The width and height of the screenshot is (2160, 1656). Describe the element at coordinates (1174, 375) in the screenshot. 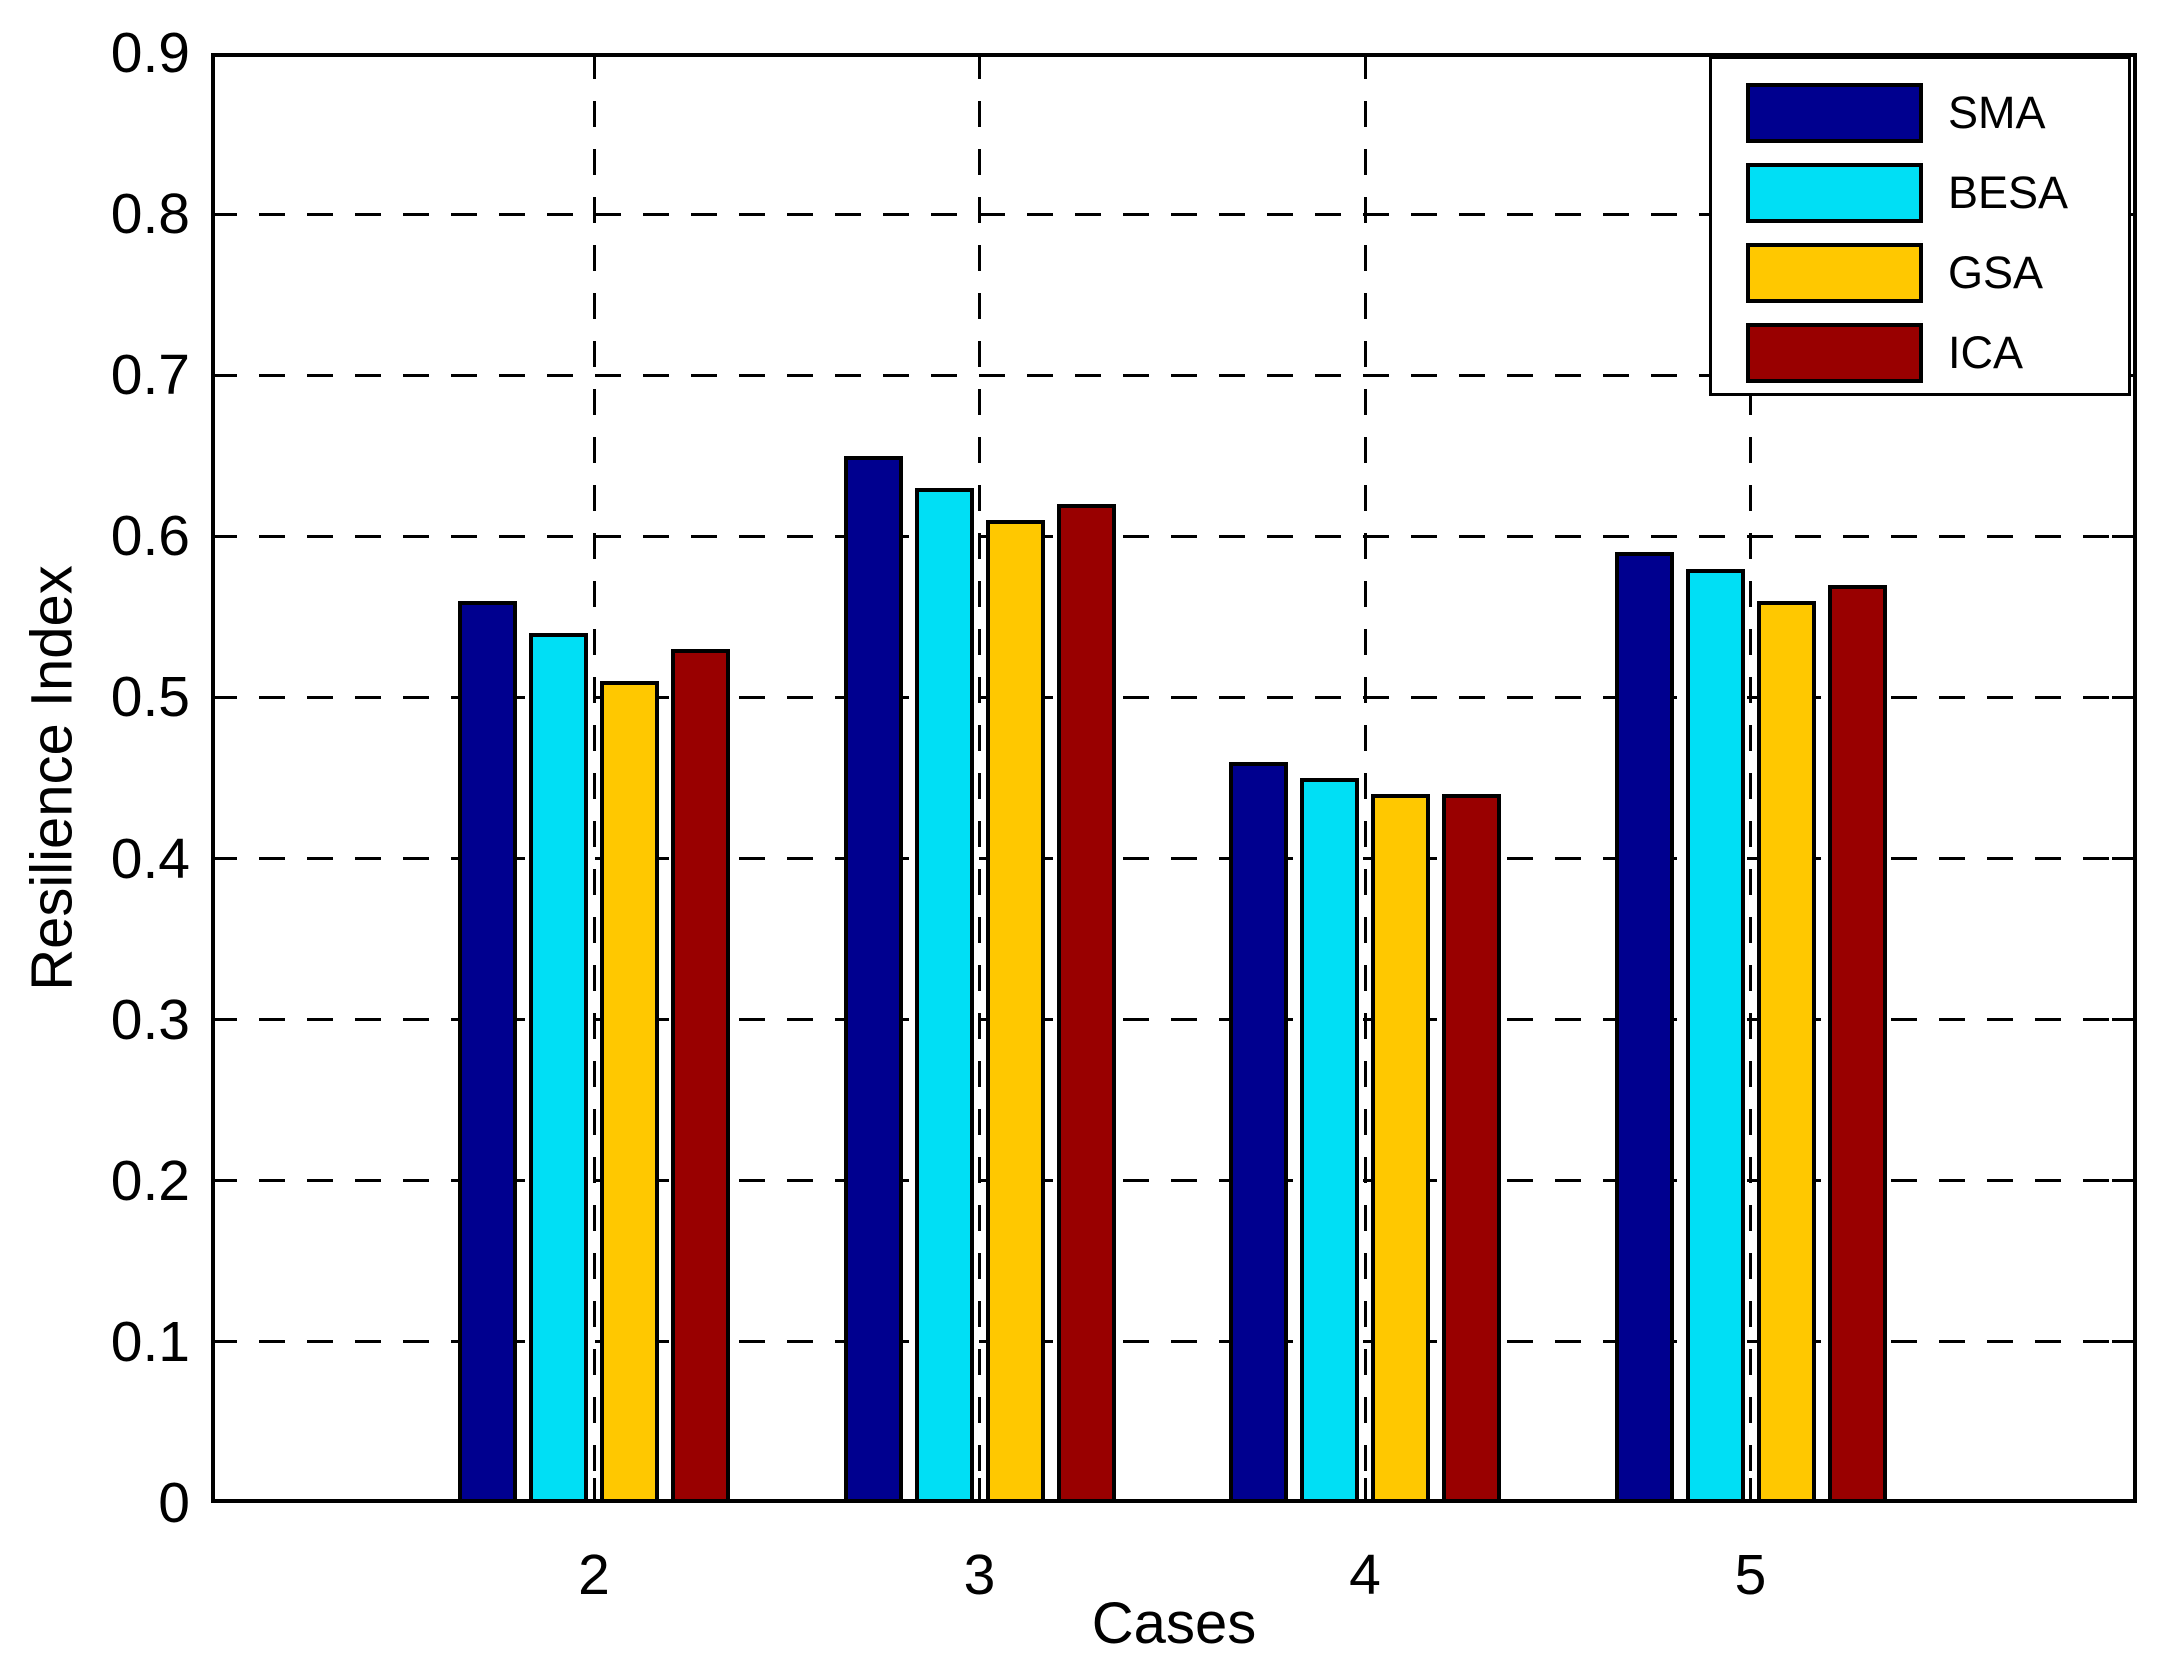

I see `h-gridline-0.7` at that location.